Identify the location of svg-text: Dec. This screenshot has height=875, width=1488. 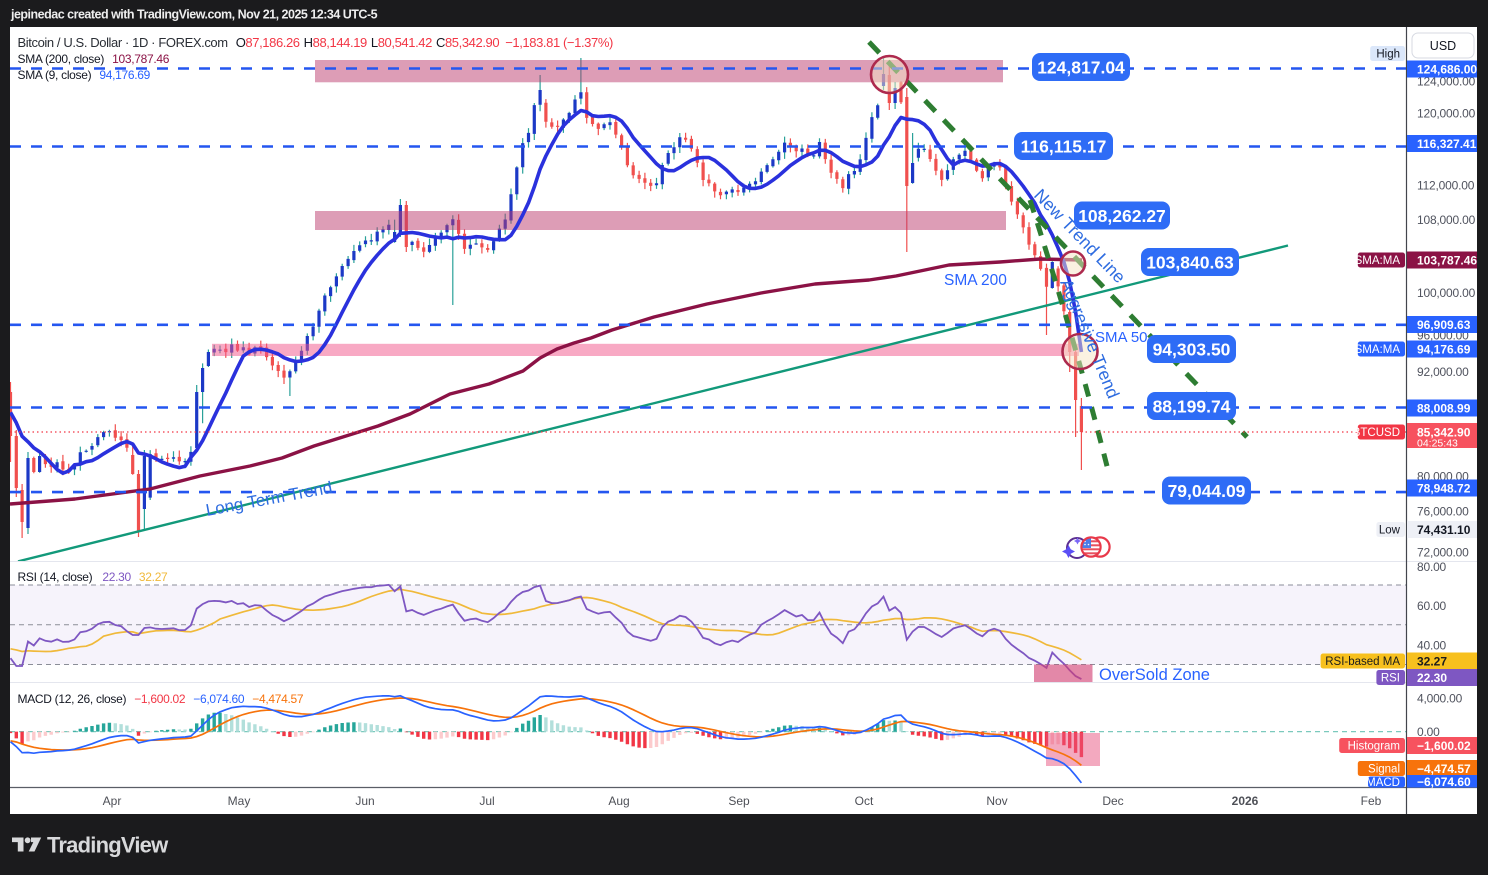
(1112, 801).